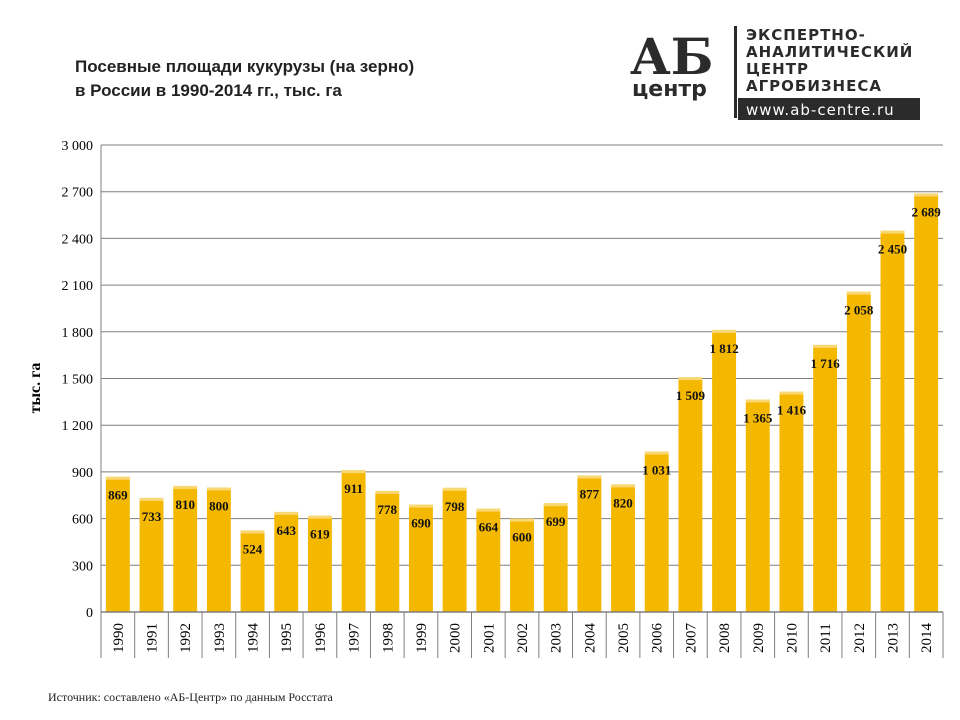 Image resolution: width=960 pixels, height=720 pixels. Describe the element at coordinates (78, 426) in the screenshot. I see `y-tick-label: 1 200` at that location.